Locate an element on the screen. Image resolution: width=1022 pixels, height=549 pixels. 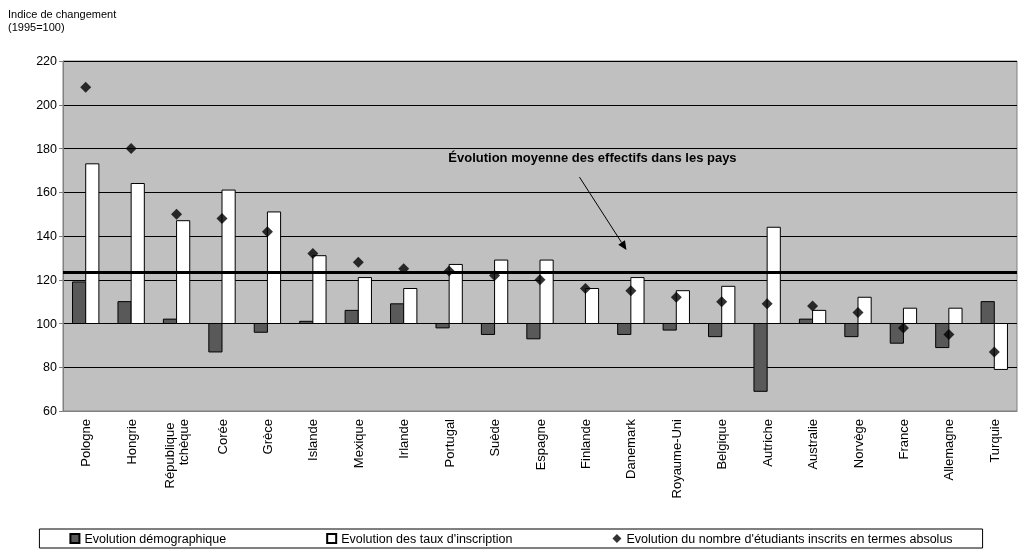
y-tick-label: 160 is located at coordinates (47, 192).